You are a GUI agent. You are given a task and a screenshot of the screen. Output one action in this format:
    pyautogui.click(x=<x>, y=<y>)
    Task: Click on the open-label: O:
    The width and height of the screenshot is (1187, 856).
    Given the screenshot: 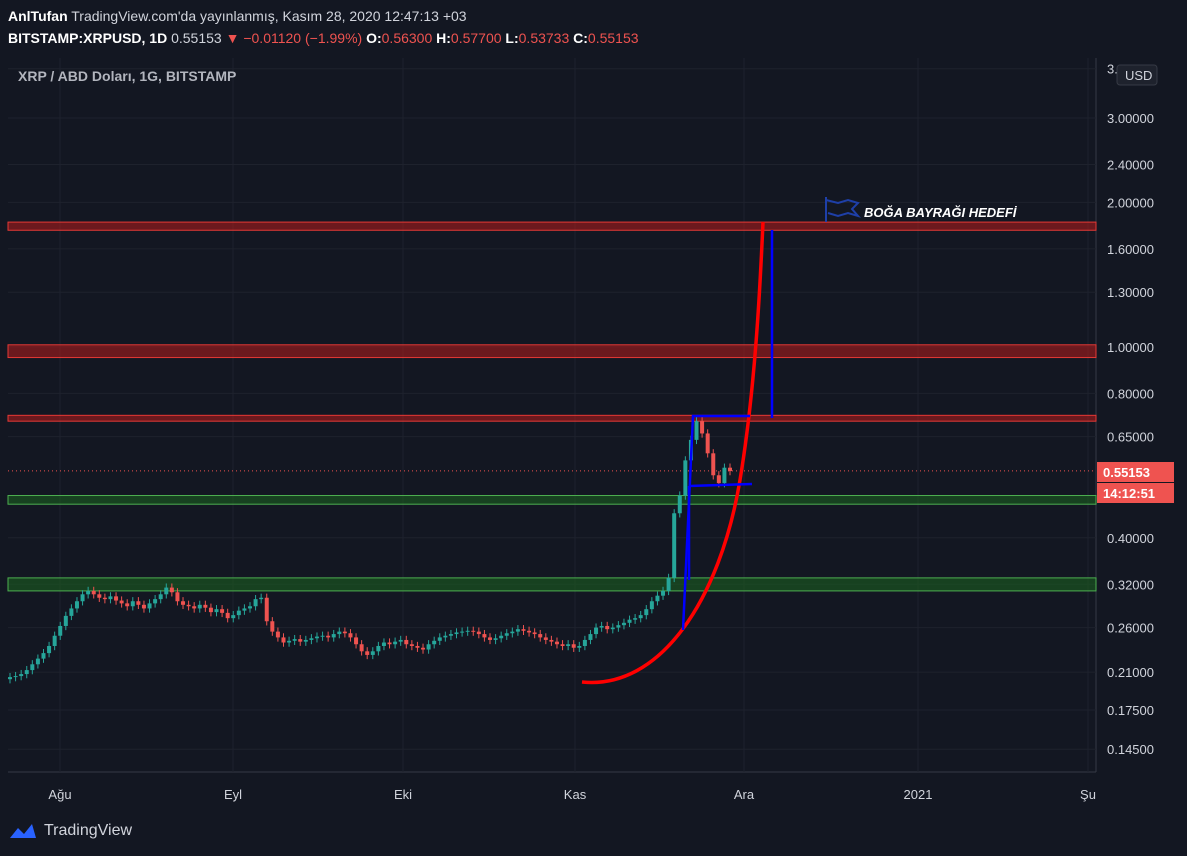 What is the action you would take?
    pyautogui.click(x=374, y=38)
    